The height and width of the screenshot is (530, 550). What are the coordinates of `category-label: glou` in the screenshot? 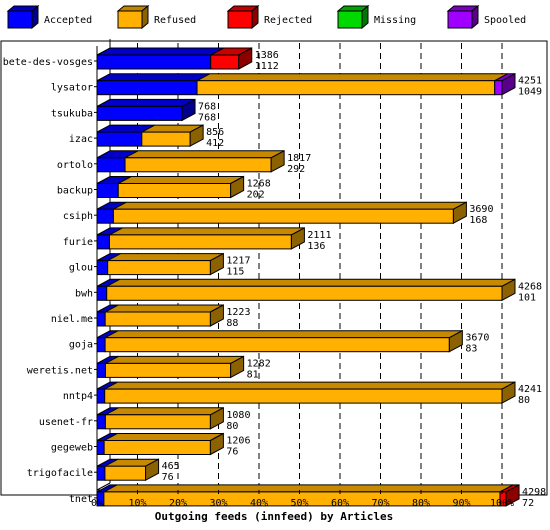 It's located at (81, 268).